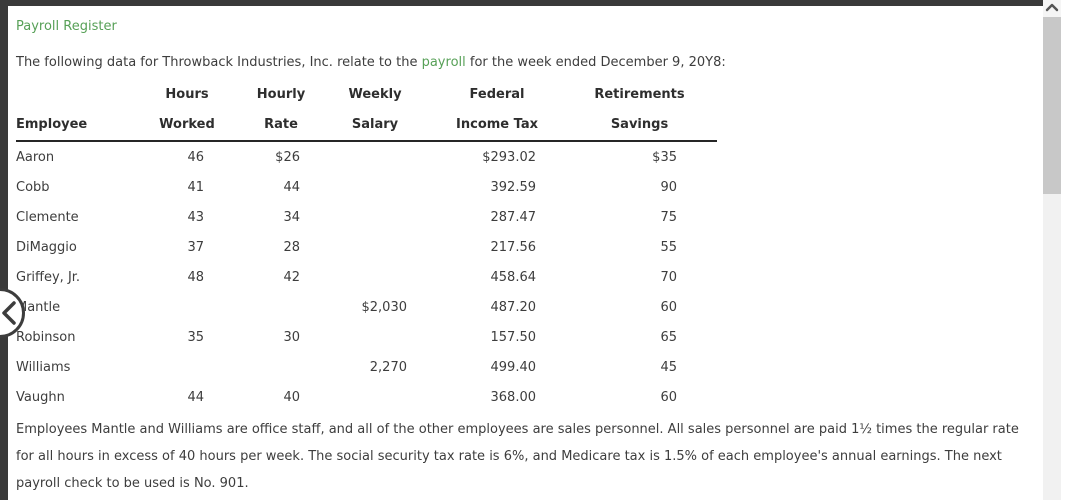 The height and width of the screenshot is (500, 1068). Describe the element at coordinates (668, 217) in the screenshot. I see `retirement-savings-cell: 75` at that location.